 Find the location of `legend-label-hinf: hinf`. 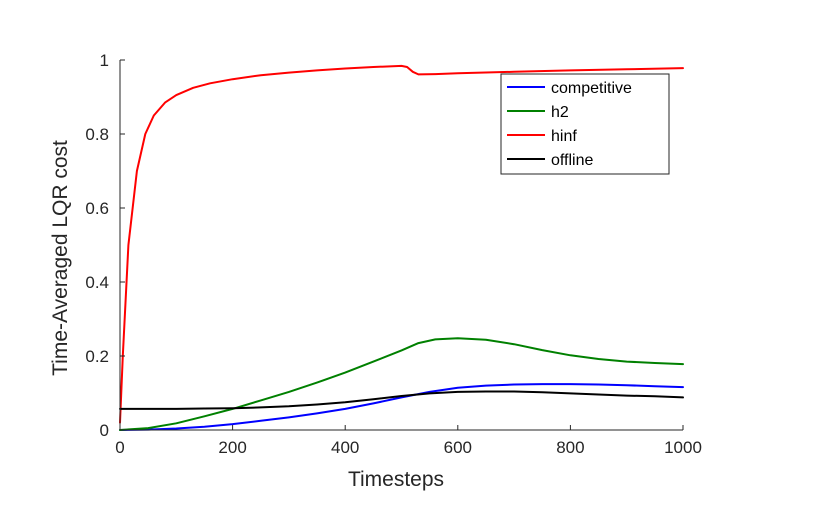

legend-label-hinf: hinf is located at coordinates (564, 136).